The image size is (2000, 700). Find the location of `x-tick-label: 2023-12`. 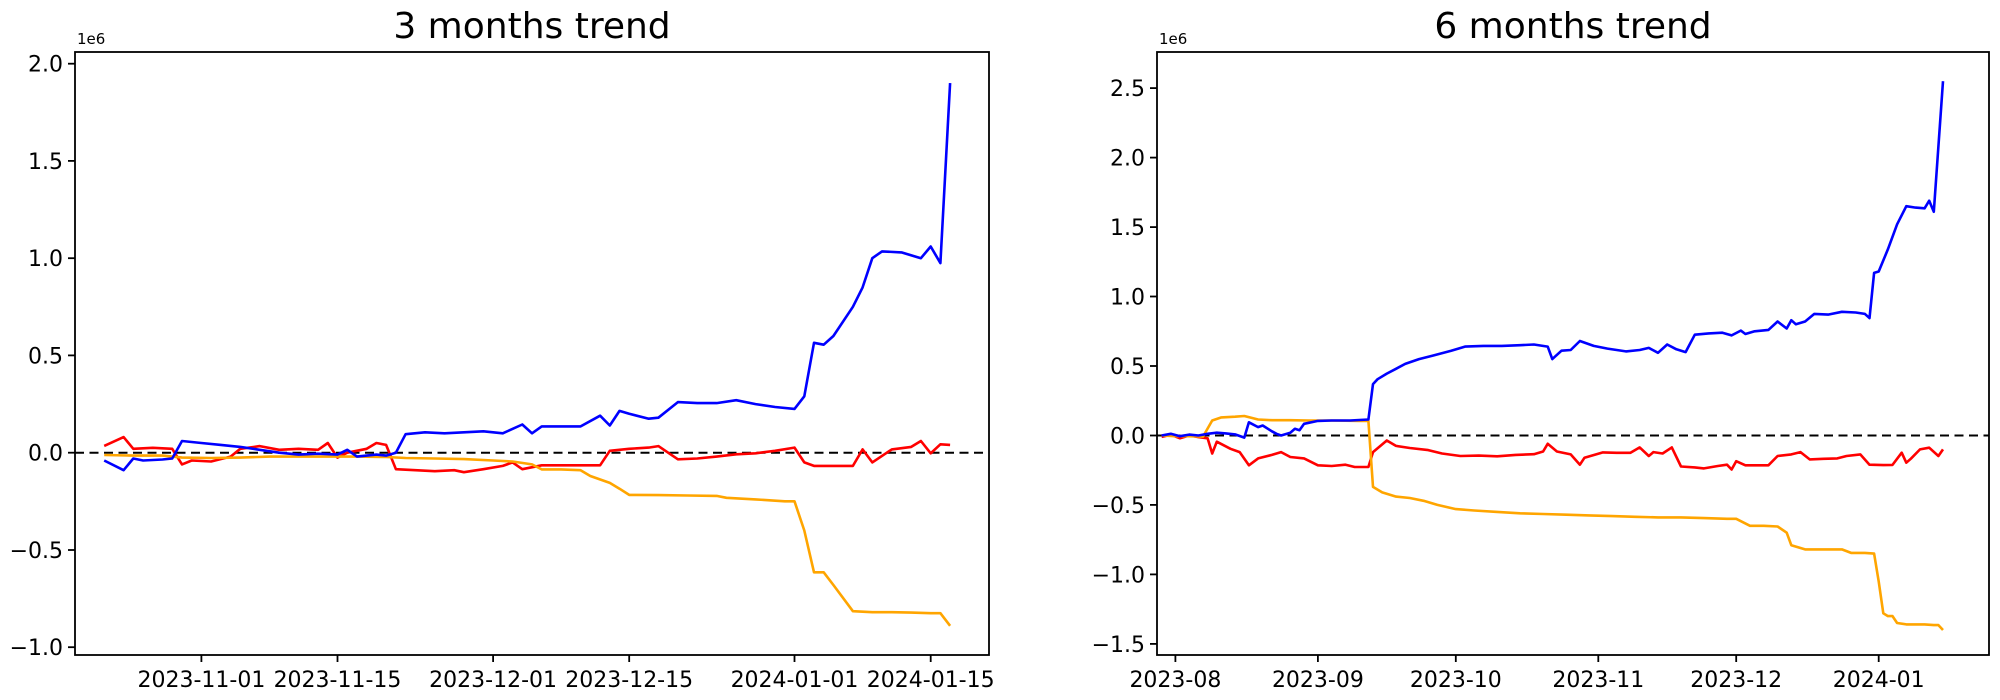

x-tick-label: 2023-12 is located at coordinates (1736, 680).